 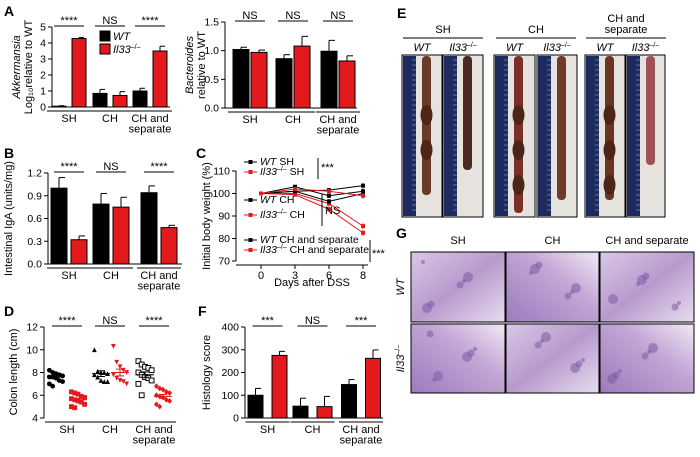 I want to click on y-tick-label: 70, so click(x=224, y=262).